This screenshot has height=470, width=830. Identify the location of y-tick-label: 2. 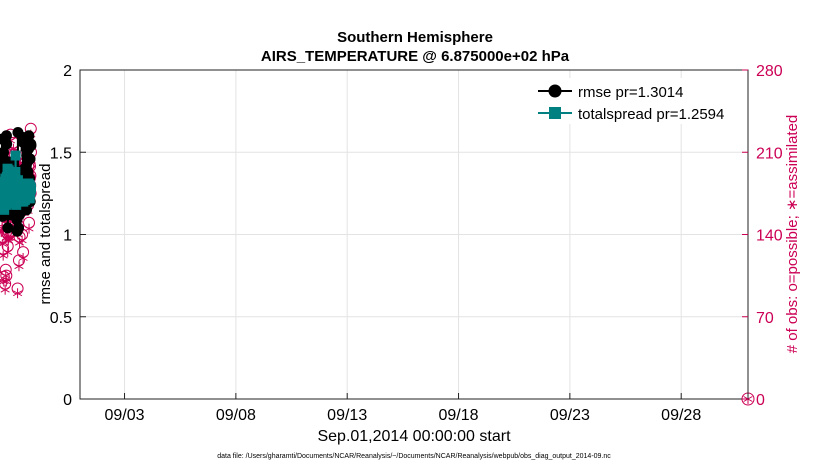
(67, 71).